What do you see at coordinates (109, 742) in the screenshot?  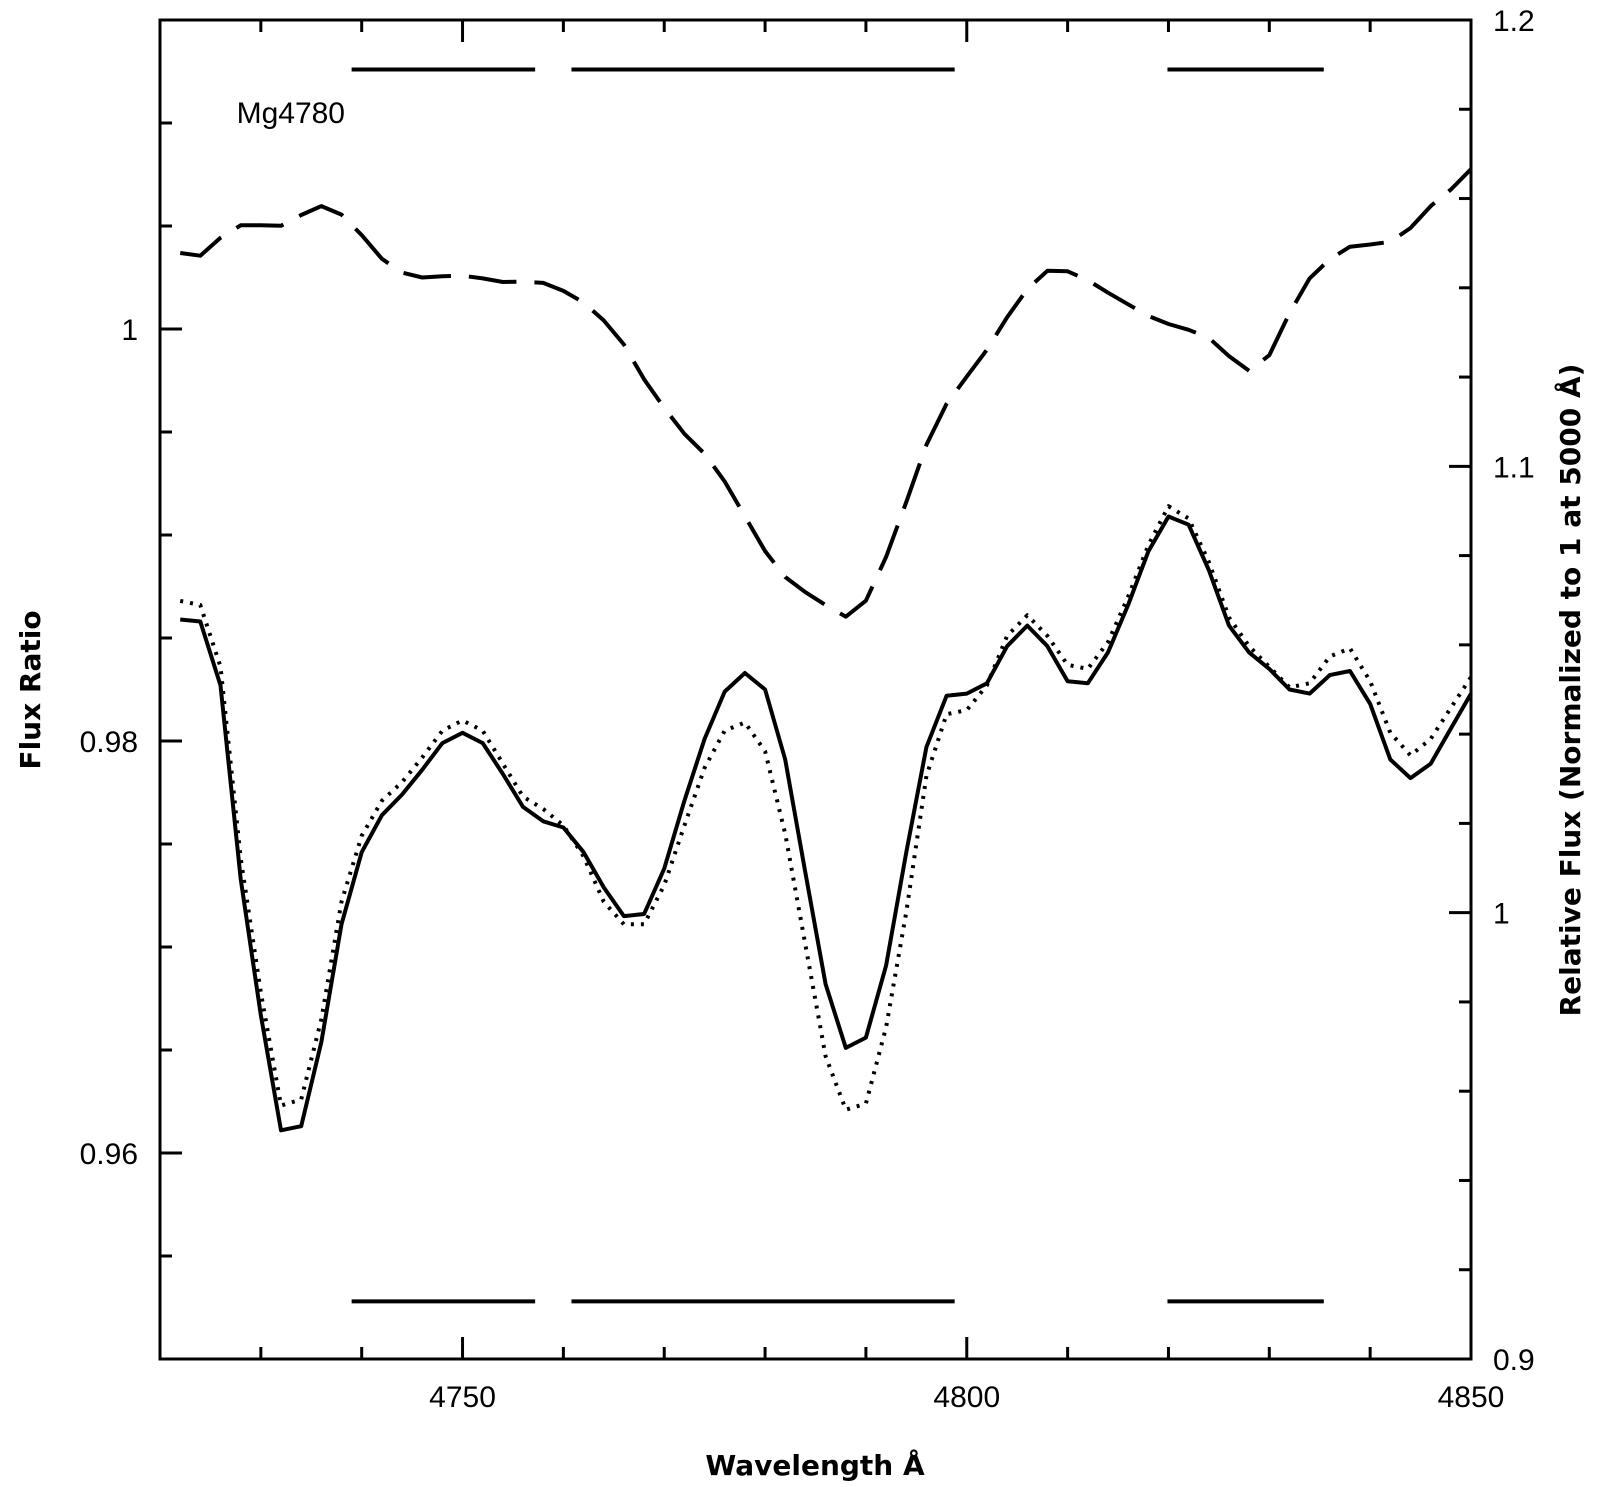 I see `y-tick-label-left: 0.98` at bounding box center [109, 742].